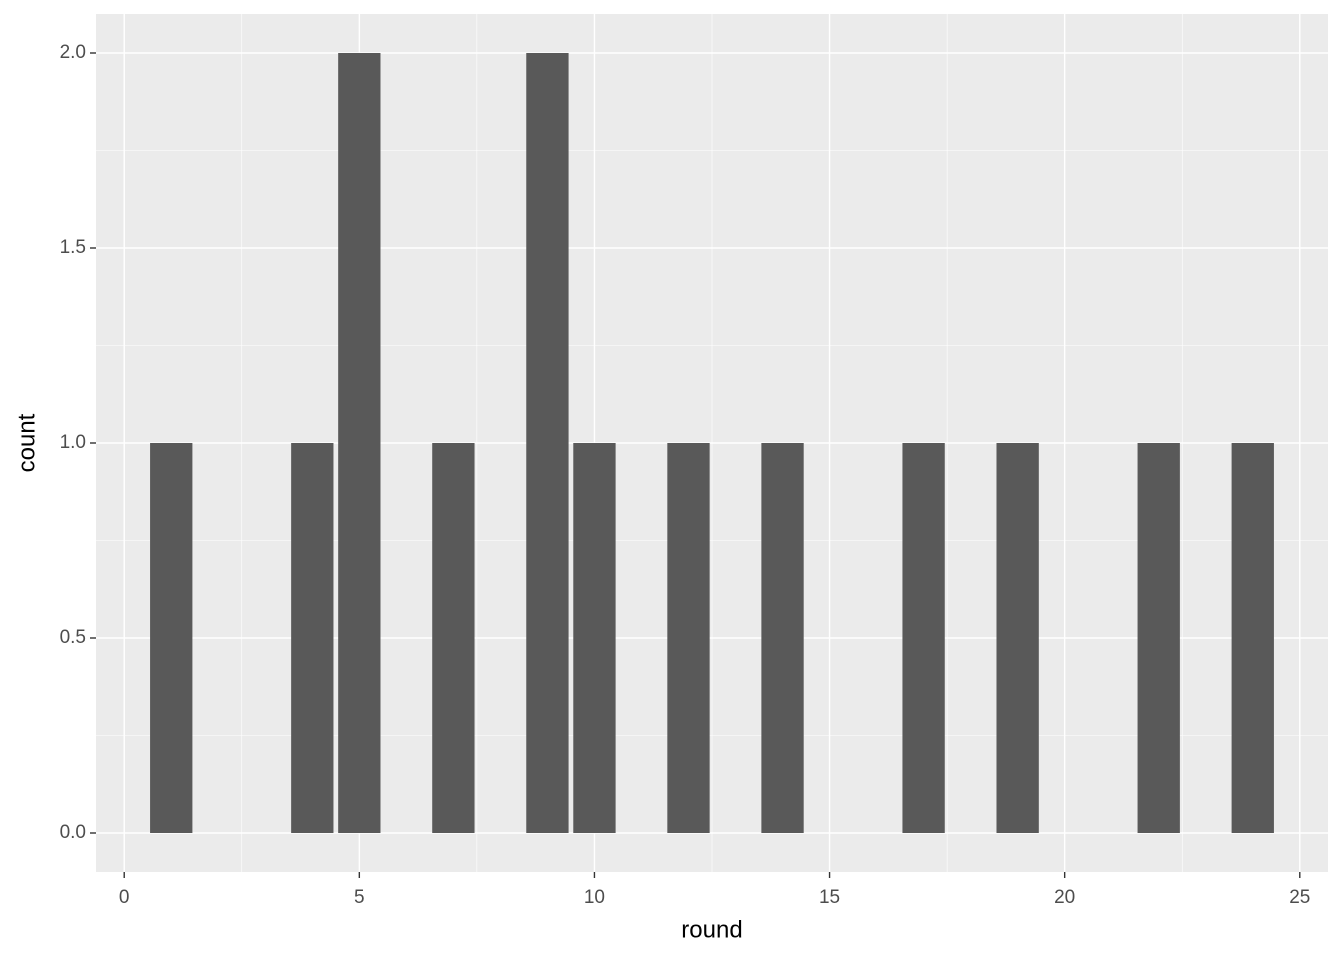  I want to click on y-tick-label: 0.5, so click(73, 637).